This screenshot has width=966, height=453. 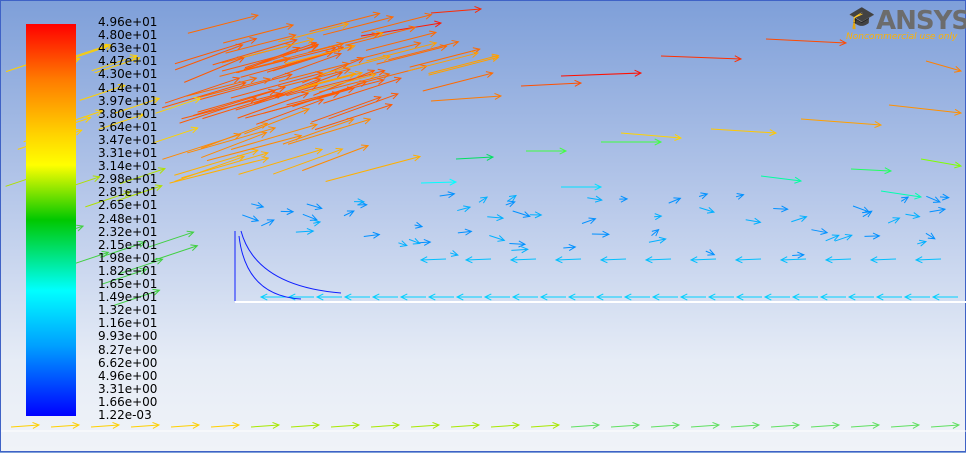 I want to click on scale-label: 1.49e+01, so click(x=127, y=297).